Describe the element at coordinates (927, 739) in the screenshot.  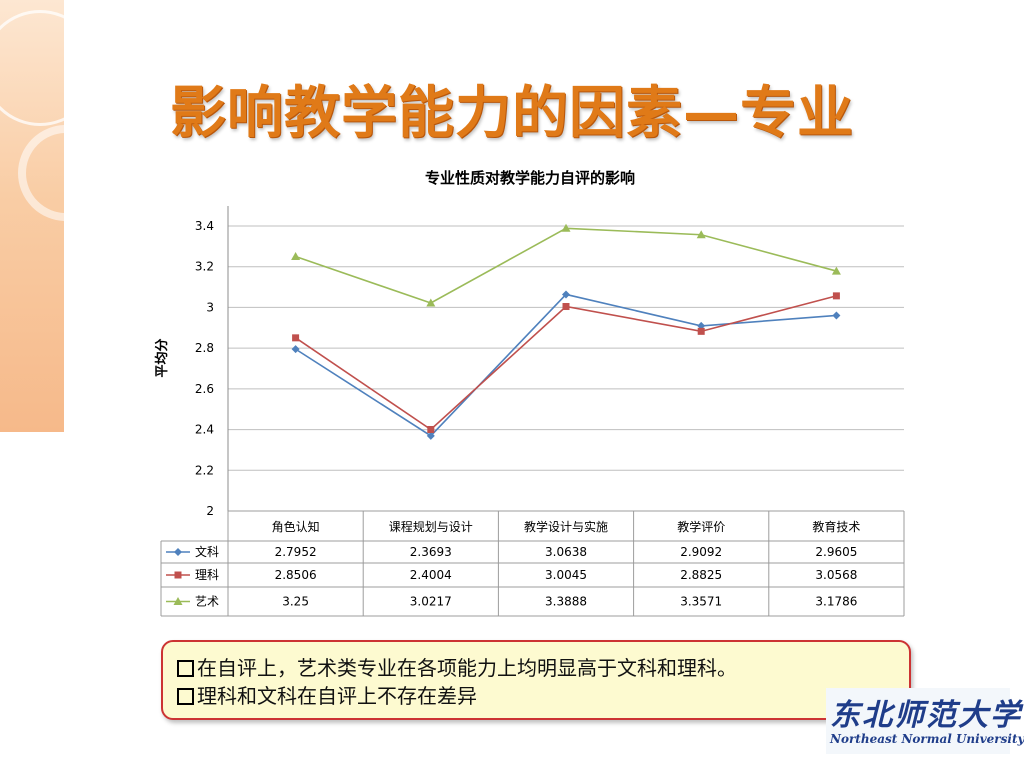
I see `logo-en-text: Northeast Normal University` at that location.